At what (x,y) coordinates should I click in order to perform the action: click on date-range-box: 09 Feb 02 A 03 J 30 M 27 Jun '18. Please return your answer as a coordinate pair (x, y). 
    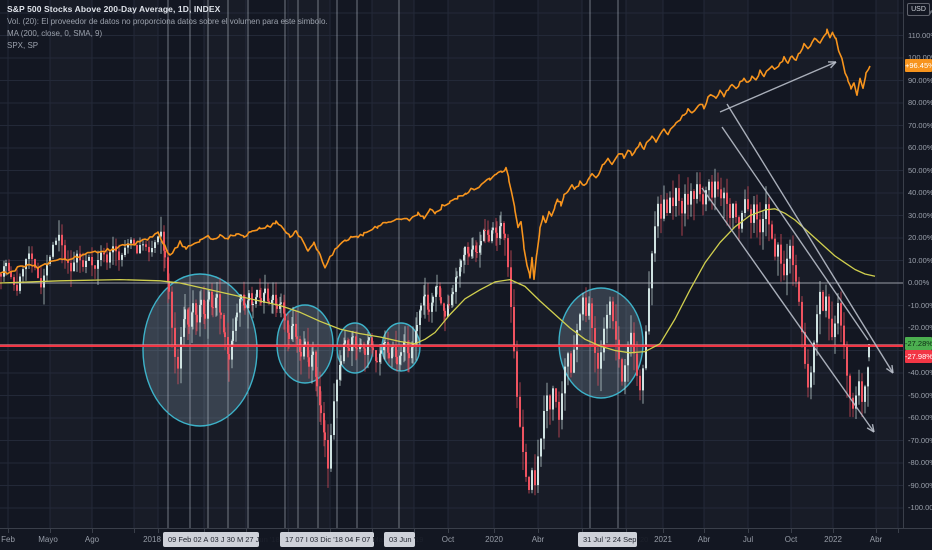
    Looking at the image, I should click on (221, 539).